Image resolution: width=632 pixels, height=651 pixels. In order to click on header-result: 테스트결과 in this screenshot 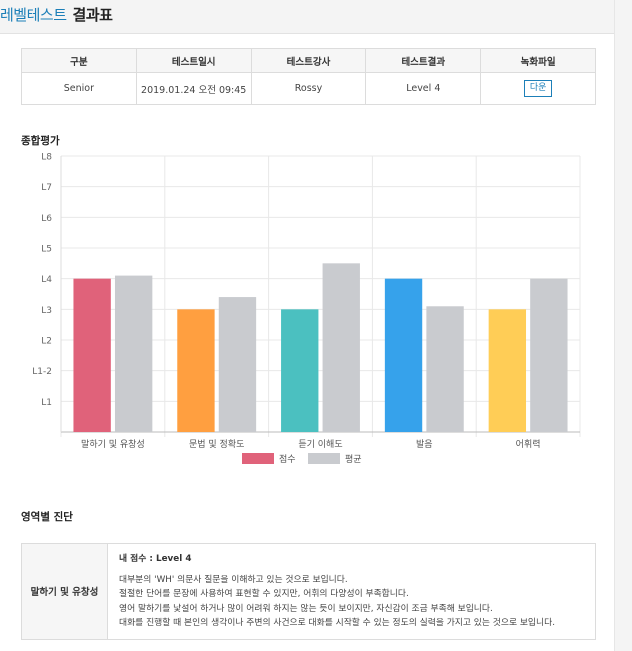, I will do `click(423, 60)`.